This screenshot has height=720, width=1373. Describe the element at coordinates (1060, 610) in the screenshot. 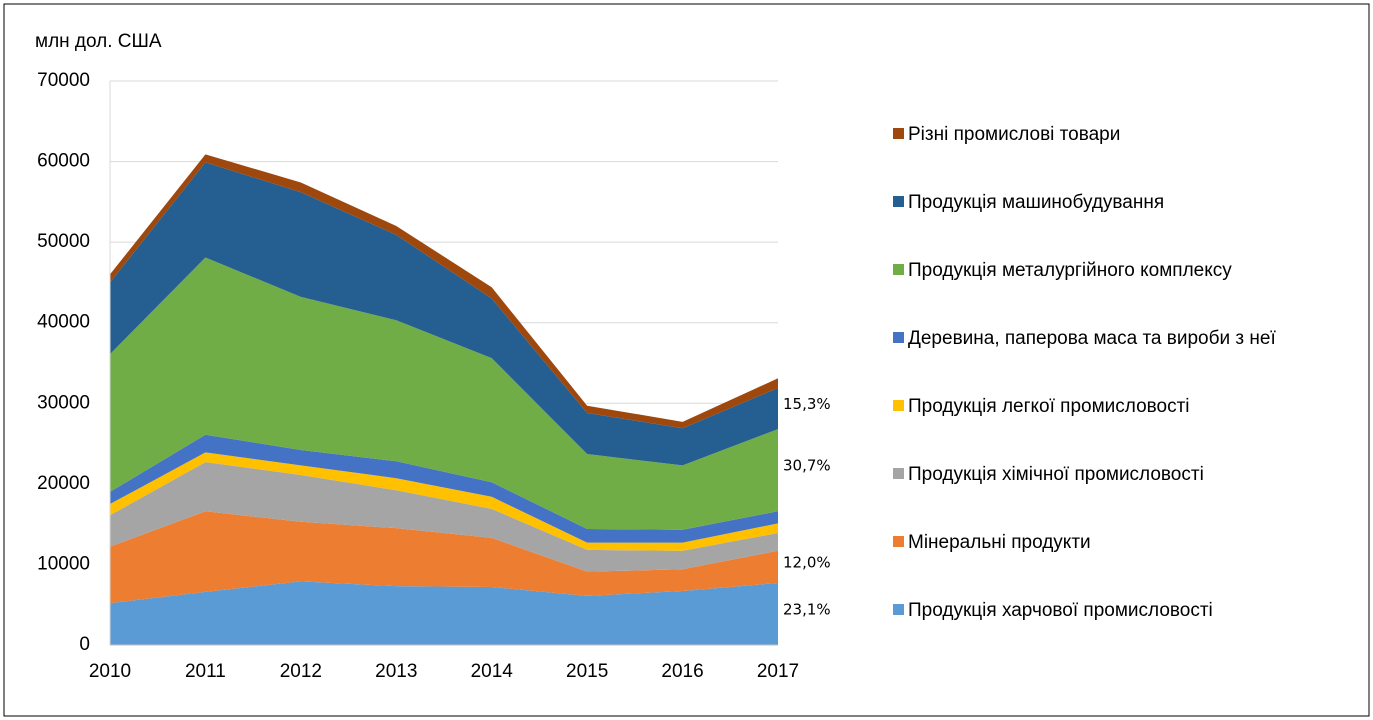

I see `legend-label: Продукція харчової промисловості` at that location.